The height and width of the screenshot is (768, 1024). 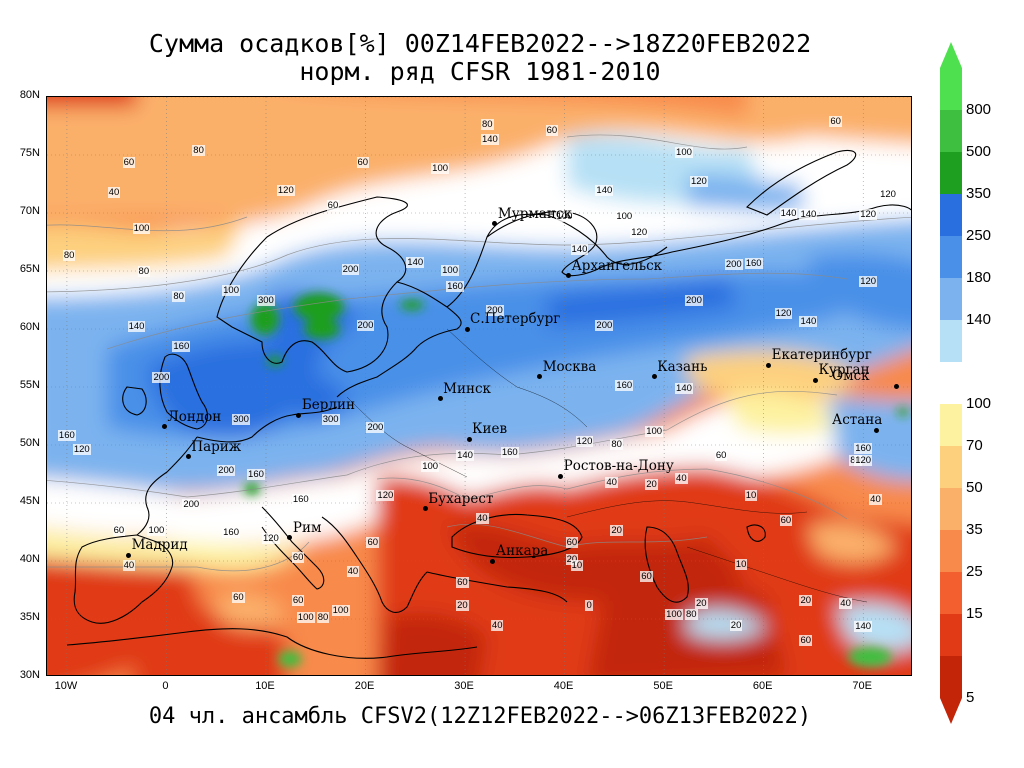 I want to click on latitude-label: 45N, so click(x=29, y=501).